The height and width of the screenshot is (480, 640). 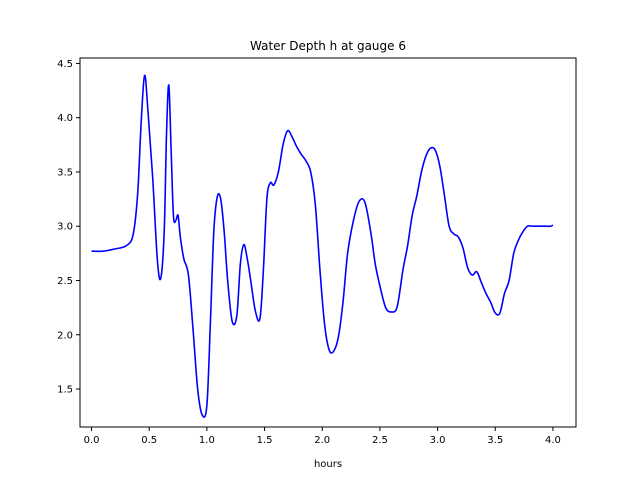 What do you see at coordinates (438, 440) in the screenshot?
I see `x-tick-label: 3.0` at bounding box center [438, 440].